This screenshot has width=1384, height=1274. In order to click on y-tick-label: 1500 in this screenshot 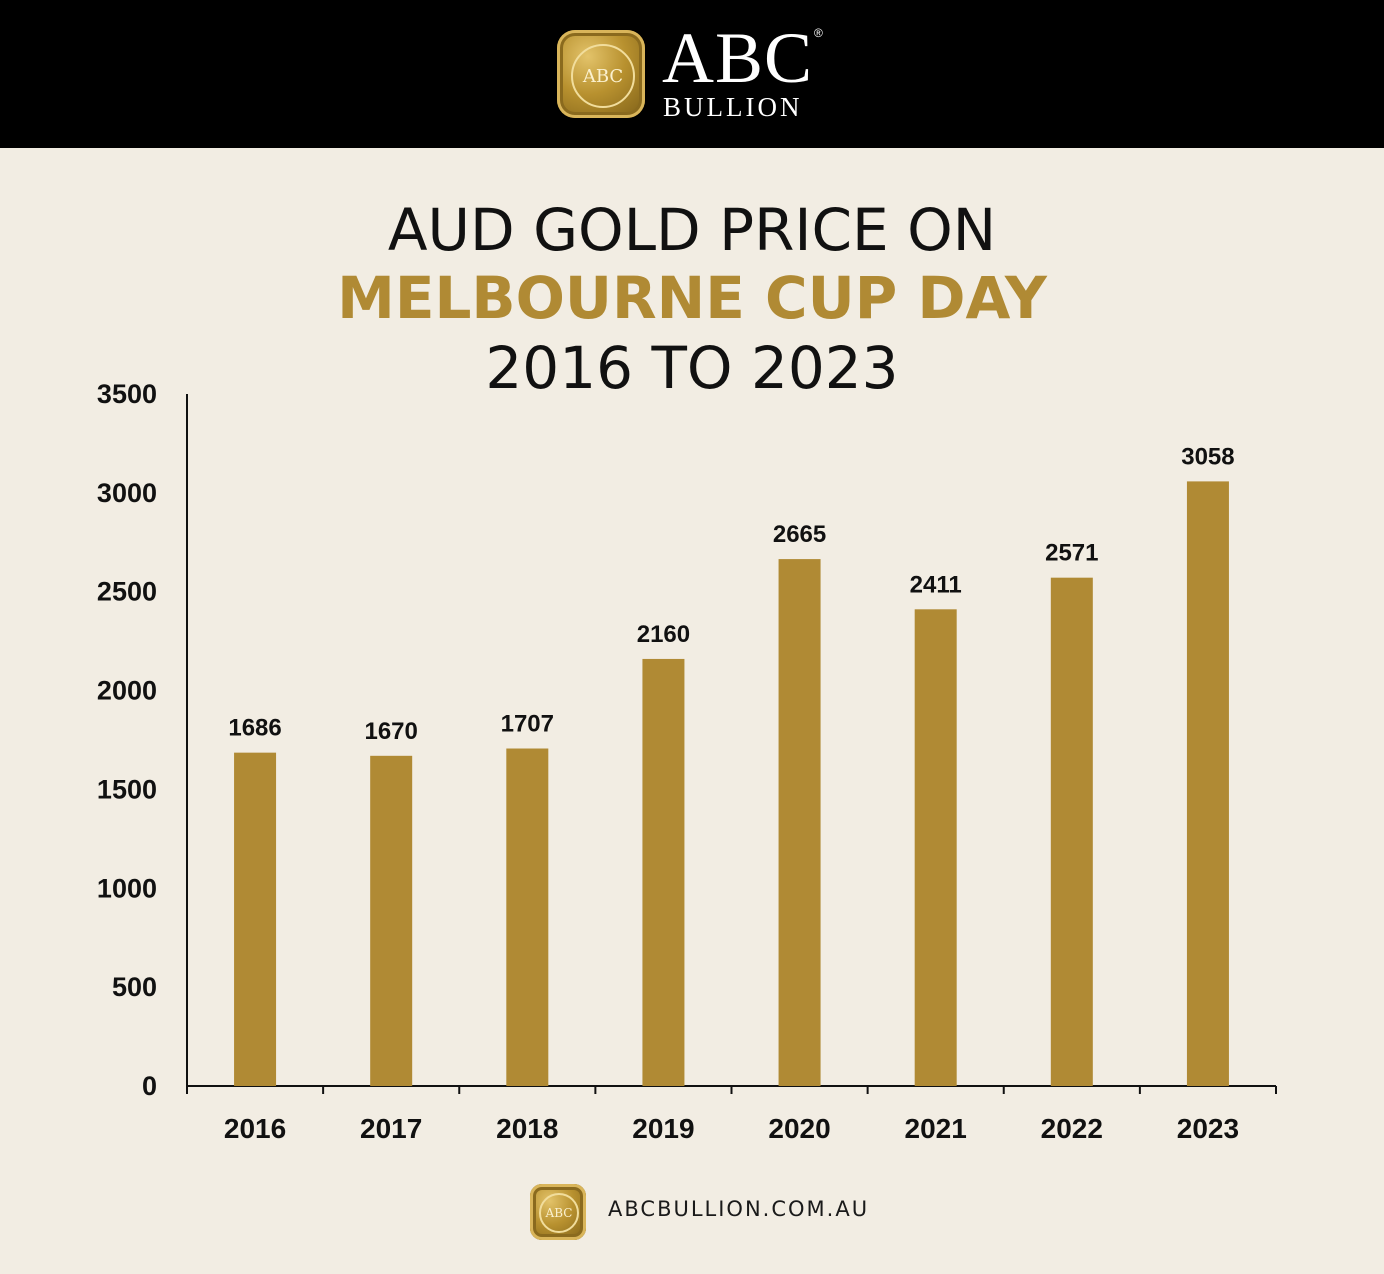, I will do `click(127, 789)`.